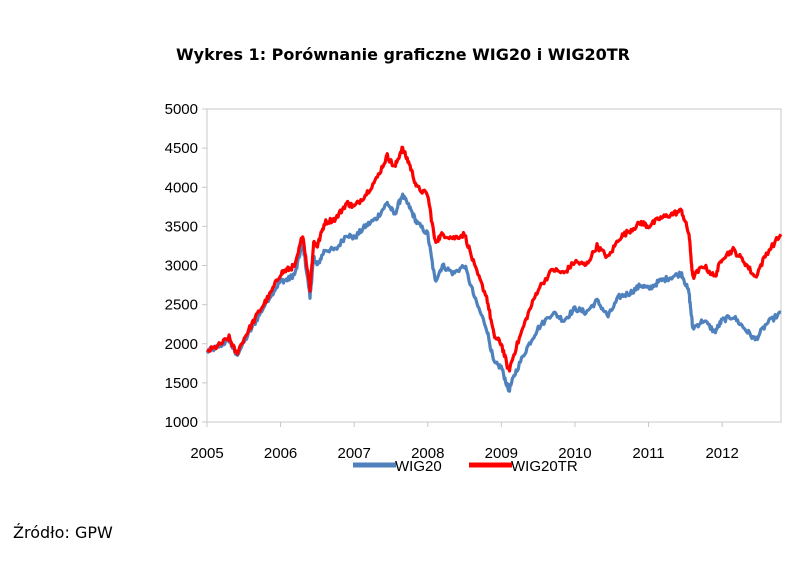 The height and width of the screenshot is (576, 806). Describe the element at coordinates (181, 422) in the screenshot. I see `y-tick-label: 1000` at that location.